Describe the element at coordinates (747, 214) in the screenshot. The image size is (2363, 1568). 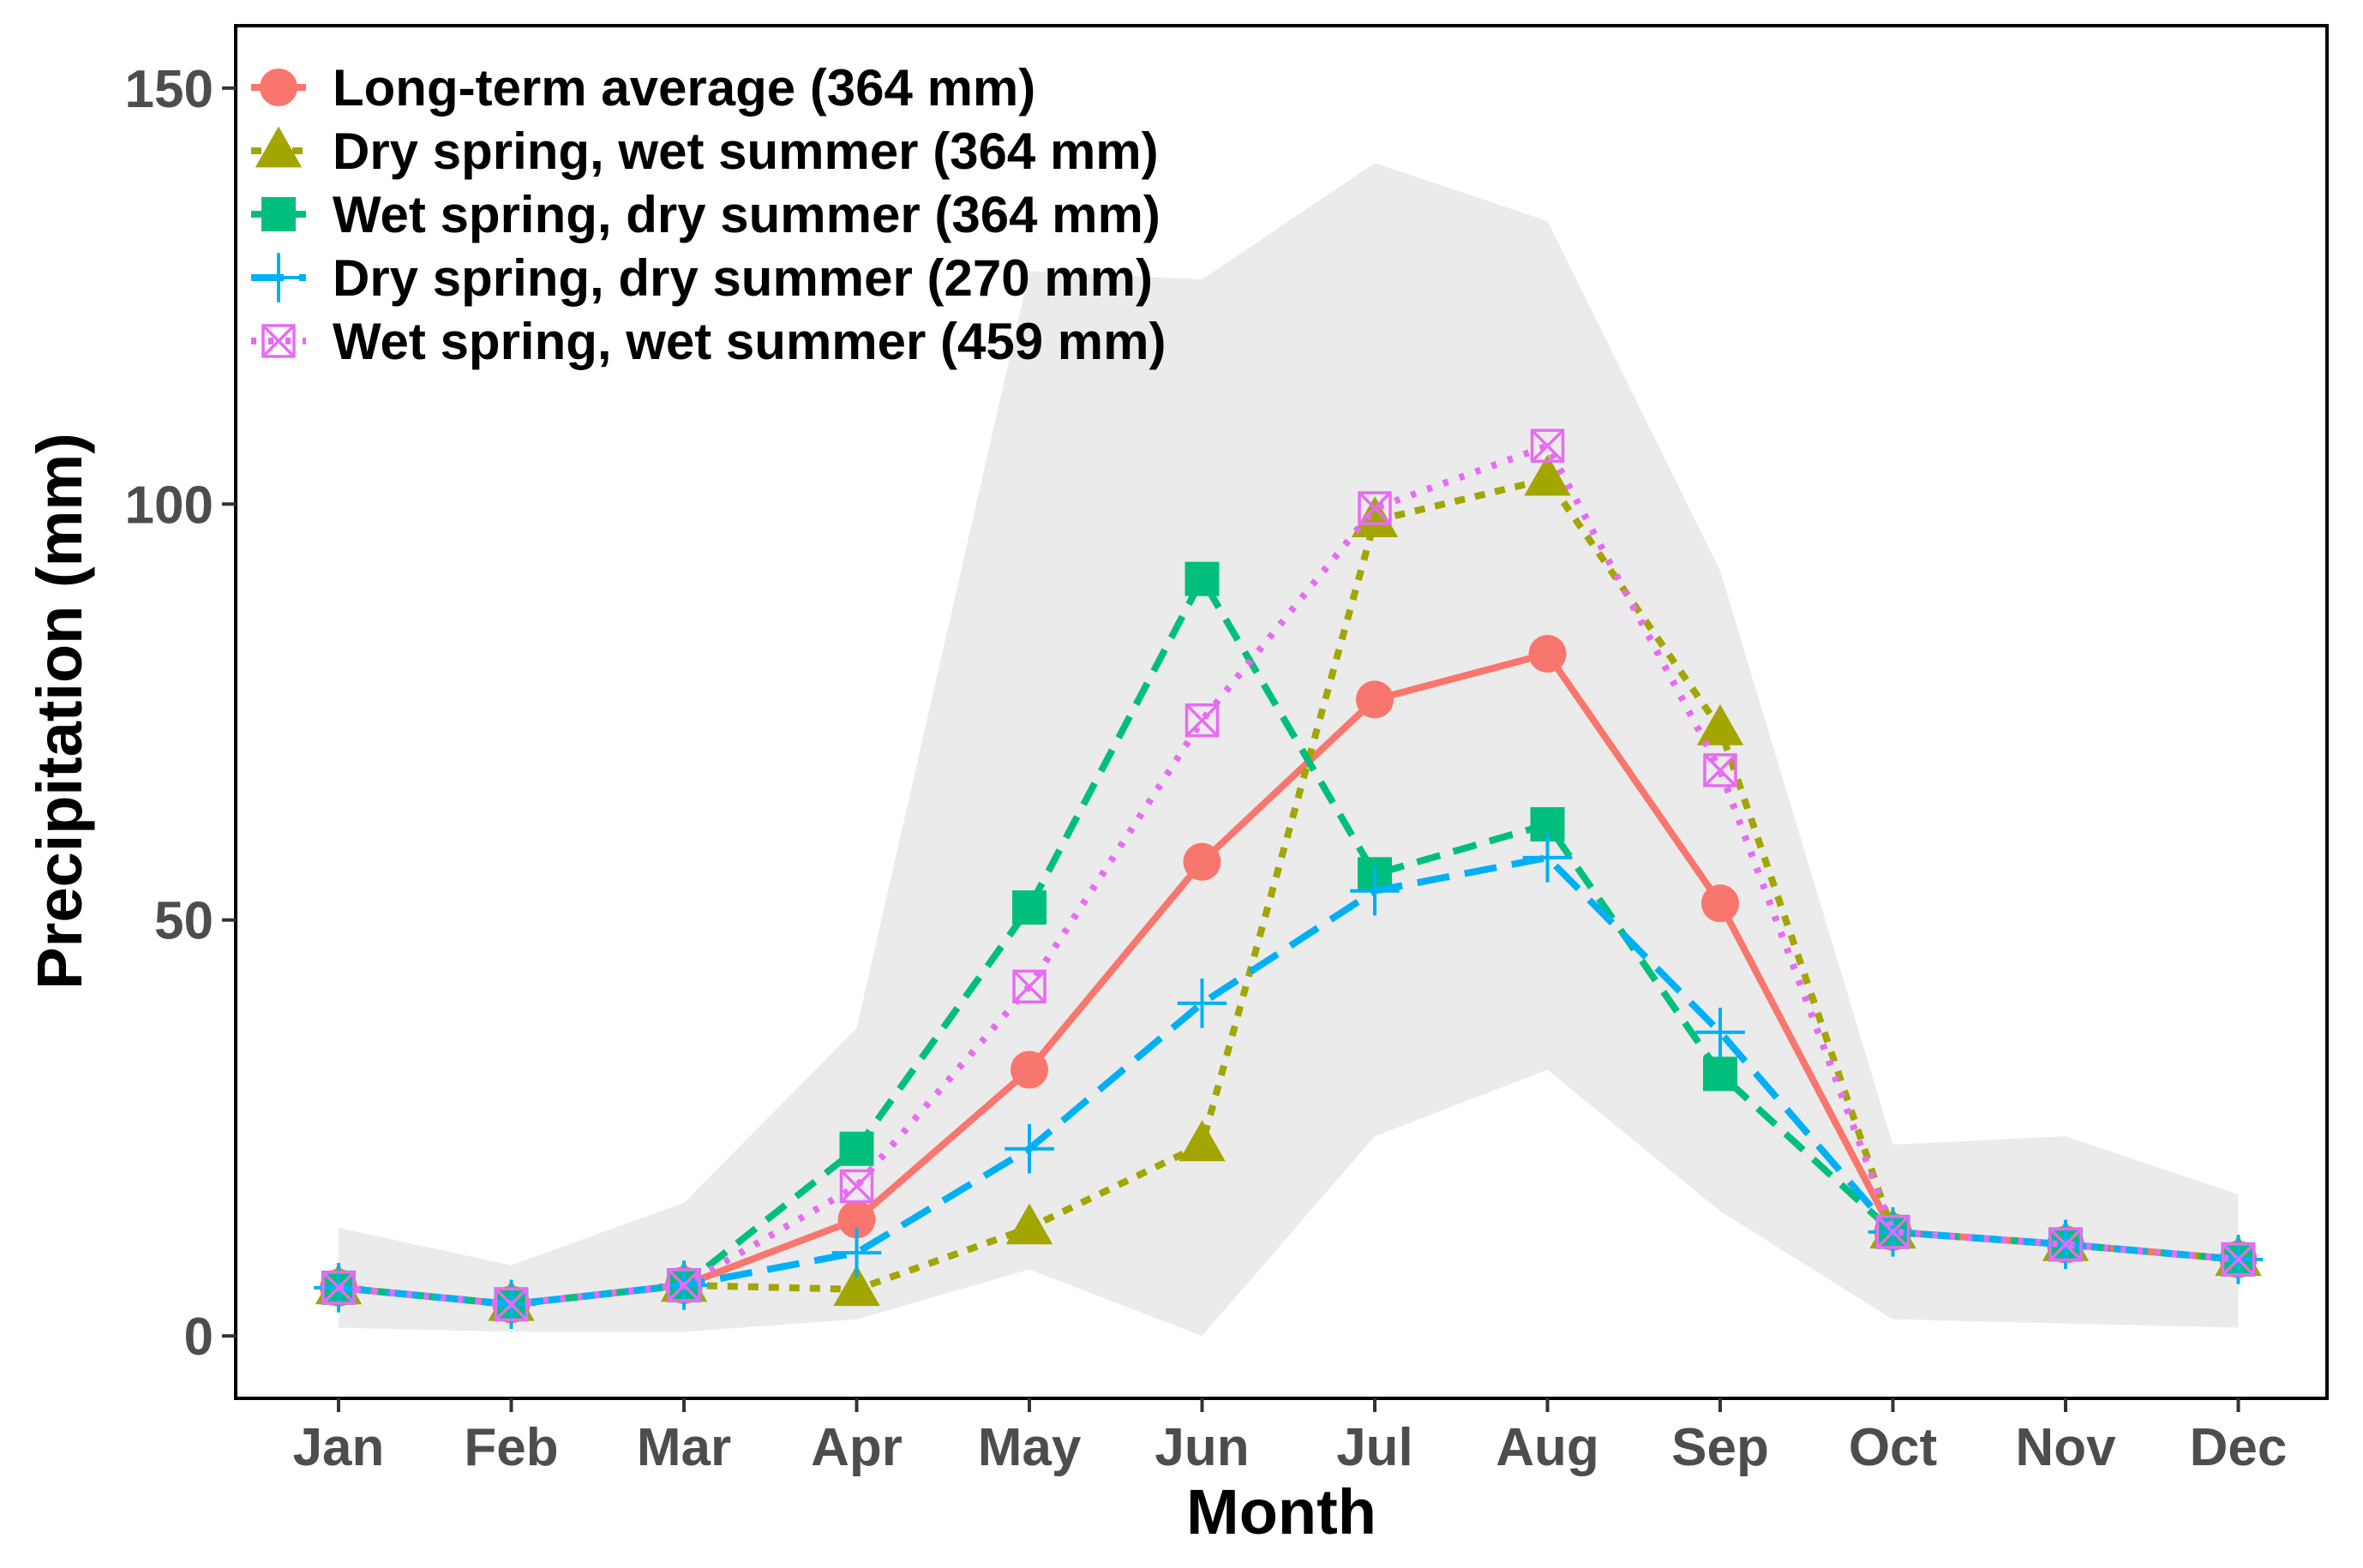
I see `legend-label-2: Wet spring, dry summer (364 mm)` at that location.